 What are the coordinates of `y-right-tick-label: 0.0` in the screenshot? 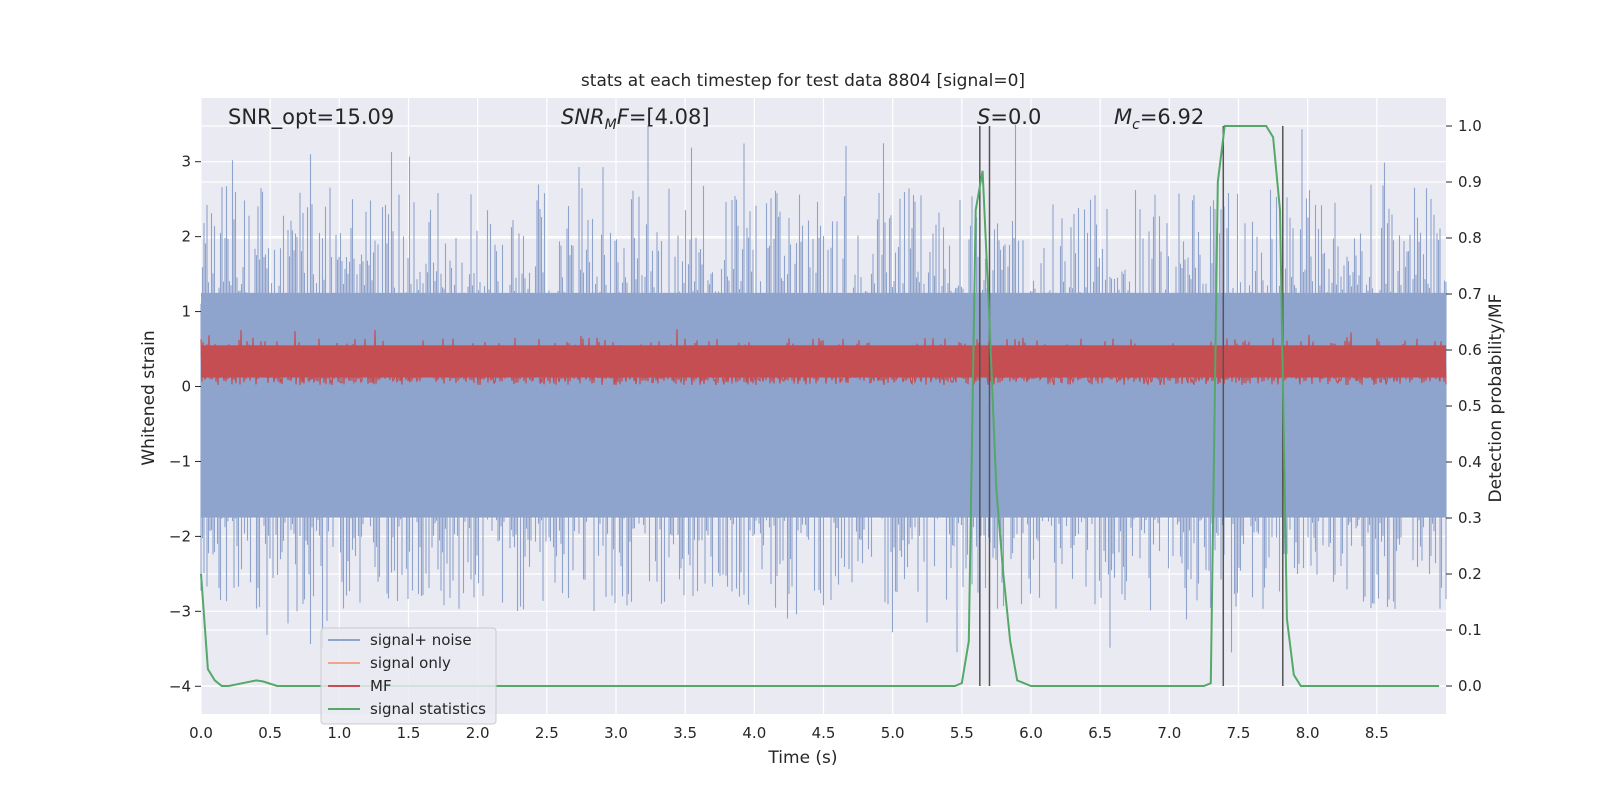 It's located at (1470, 686).